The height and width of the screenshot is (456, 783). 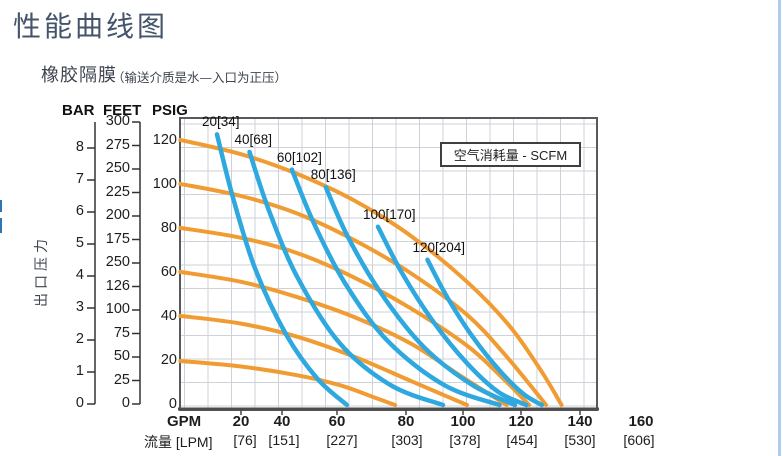 I want to click on psig-tick-label: 20, so click(x=168, y=360).